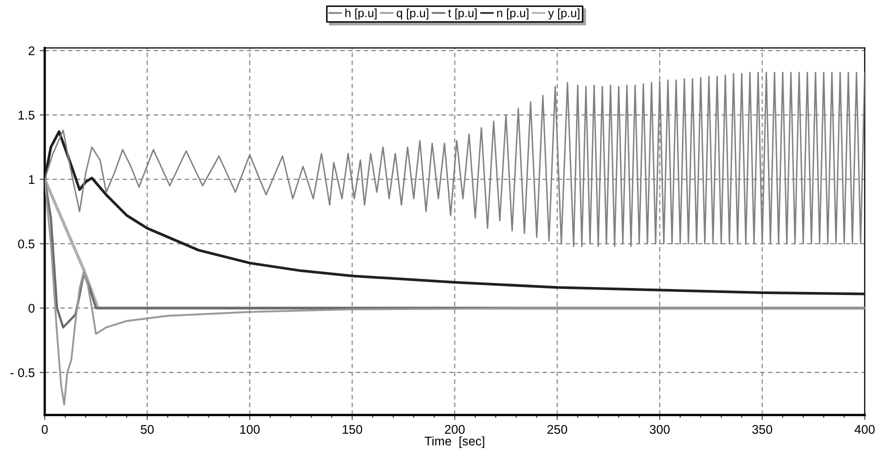 This screenshot has height=457, width=877. Describe the element at coordinates (250, 429) in the screenshot. I see `x-tick-label: 100` at that location.